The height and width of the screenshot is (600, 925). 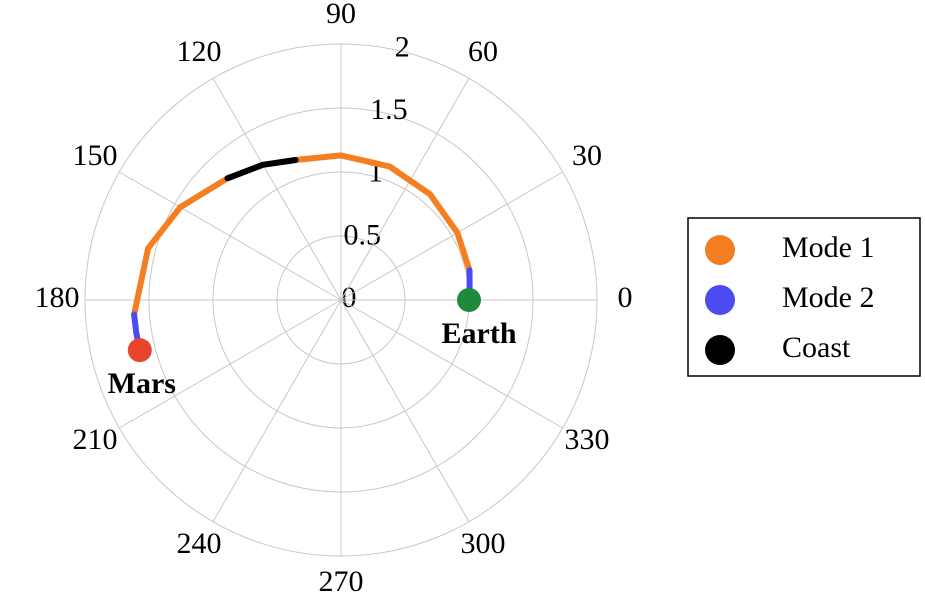 What do you see at coordinates (586, 439) in the screenshot?
I see `theta-tick-label: 330` at bounding box center [586, 439].